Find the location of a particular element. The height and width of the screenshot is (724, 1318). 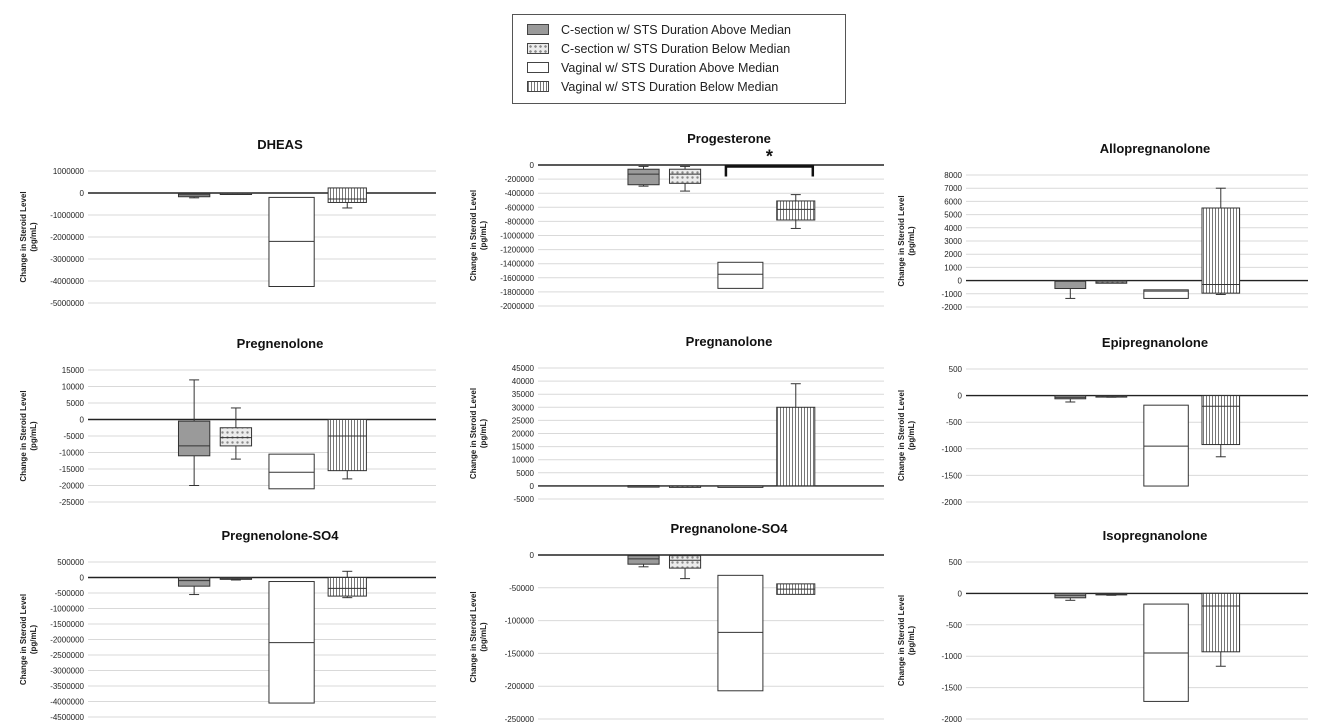

chart-title: Progesterone is located at coordinates (729, 138).